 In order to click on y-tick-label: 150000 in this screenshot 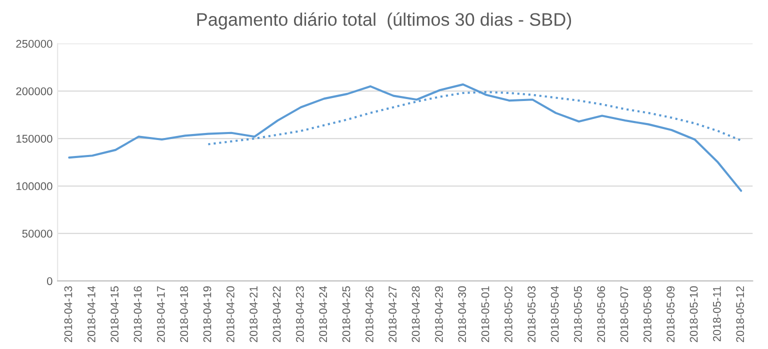, I will do `click(34, 138)`.